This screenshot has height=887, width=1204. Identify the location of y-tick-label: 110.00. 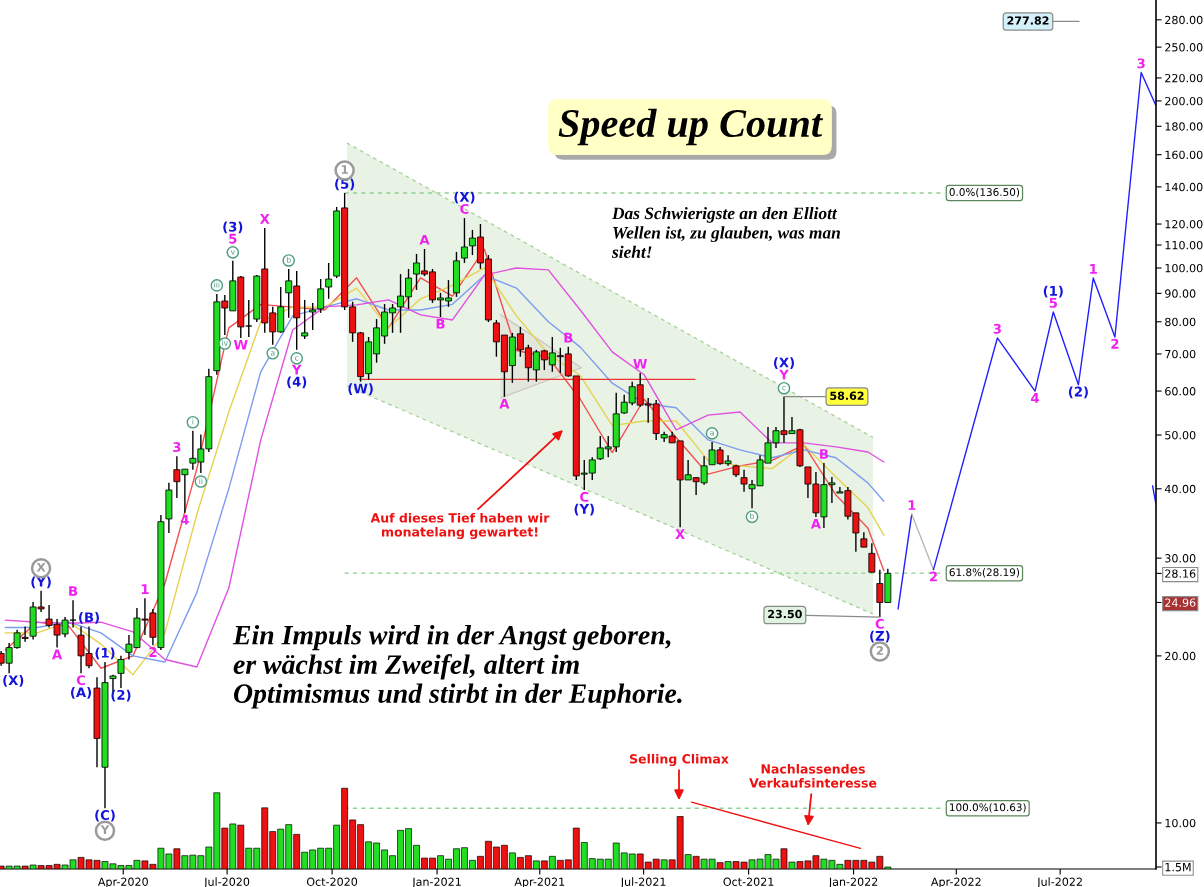
(1184, 245).